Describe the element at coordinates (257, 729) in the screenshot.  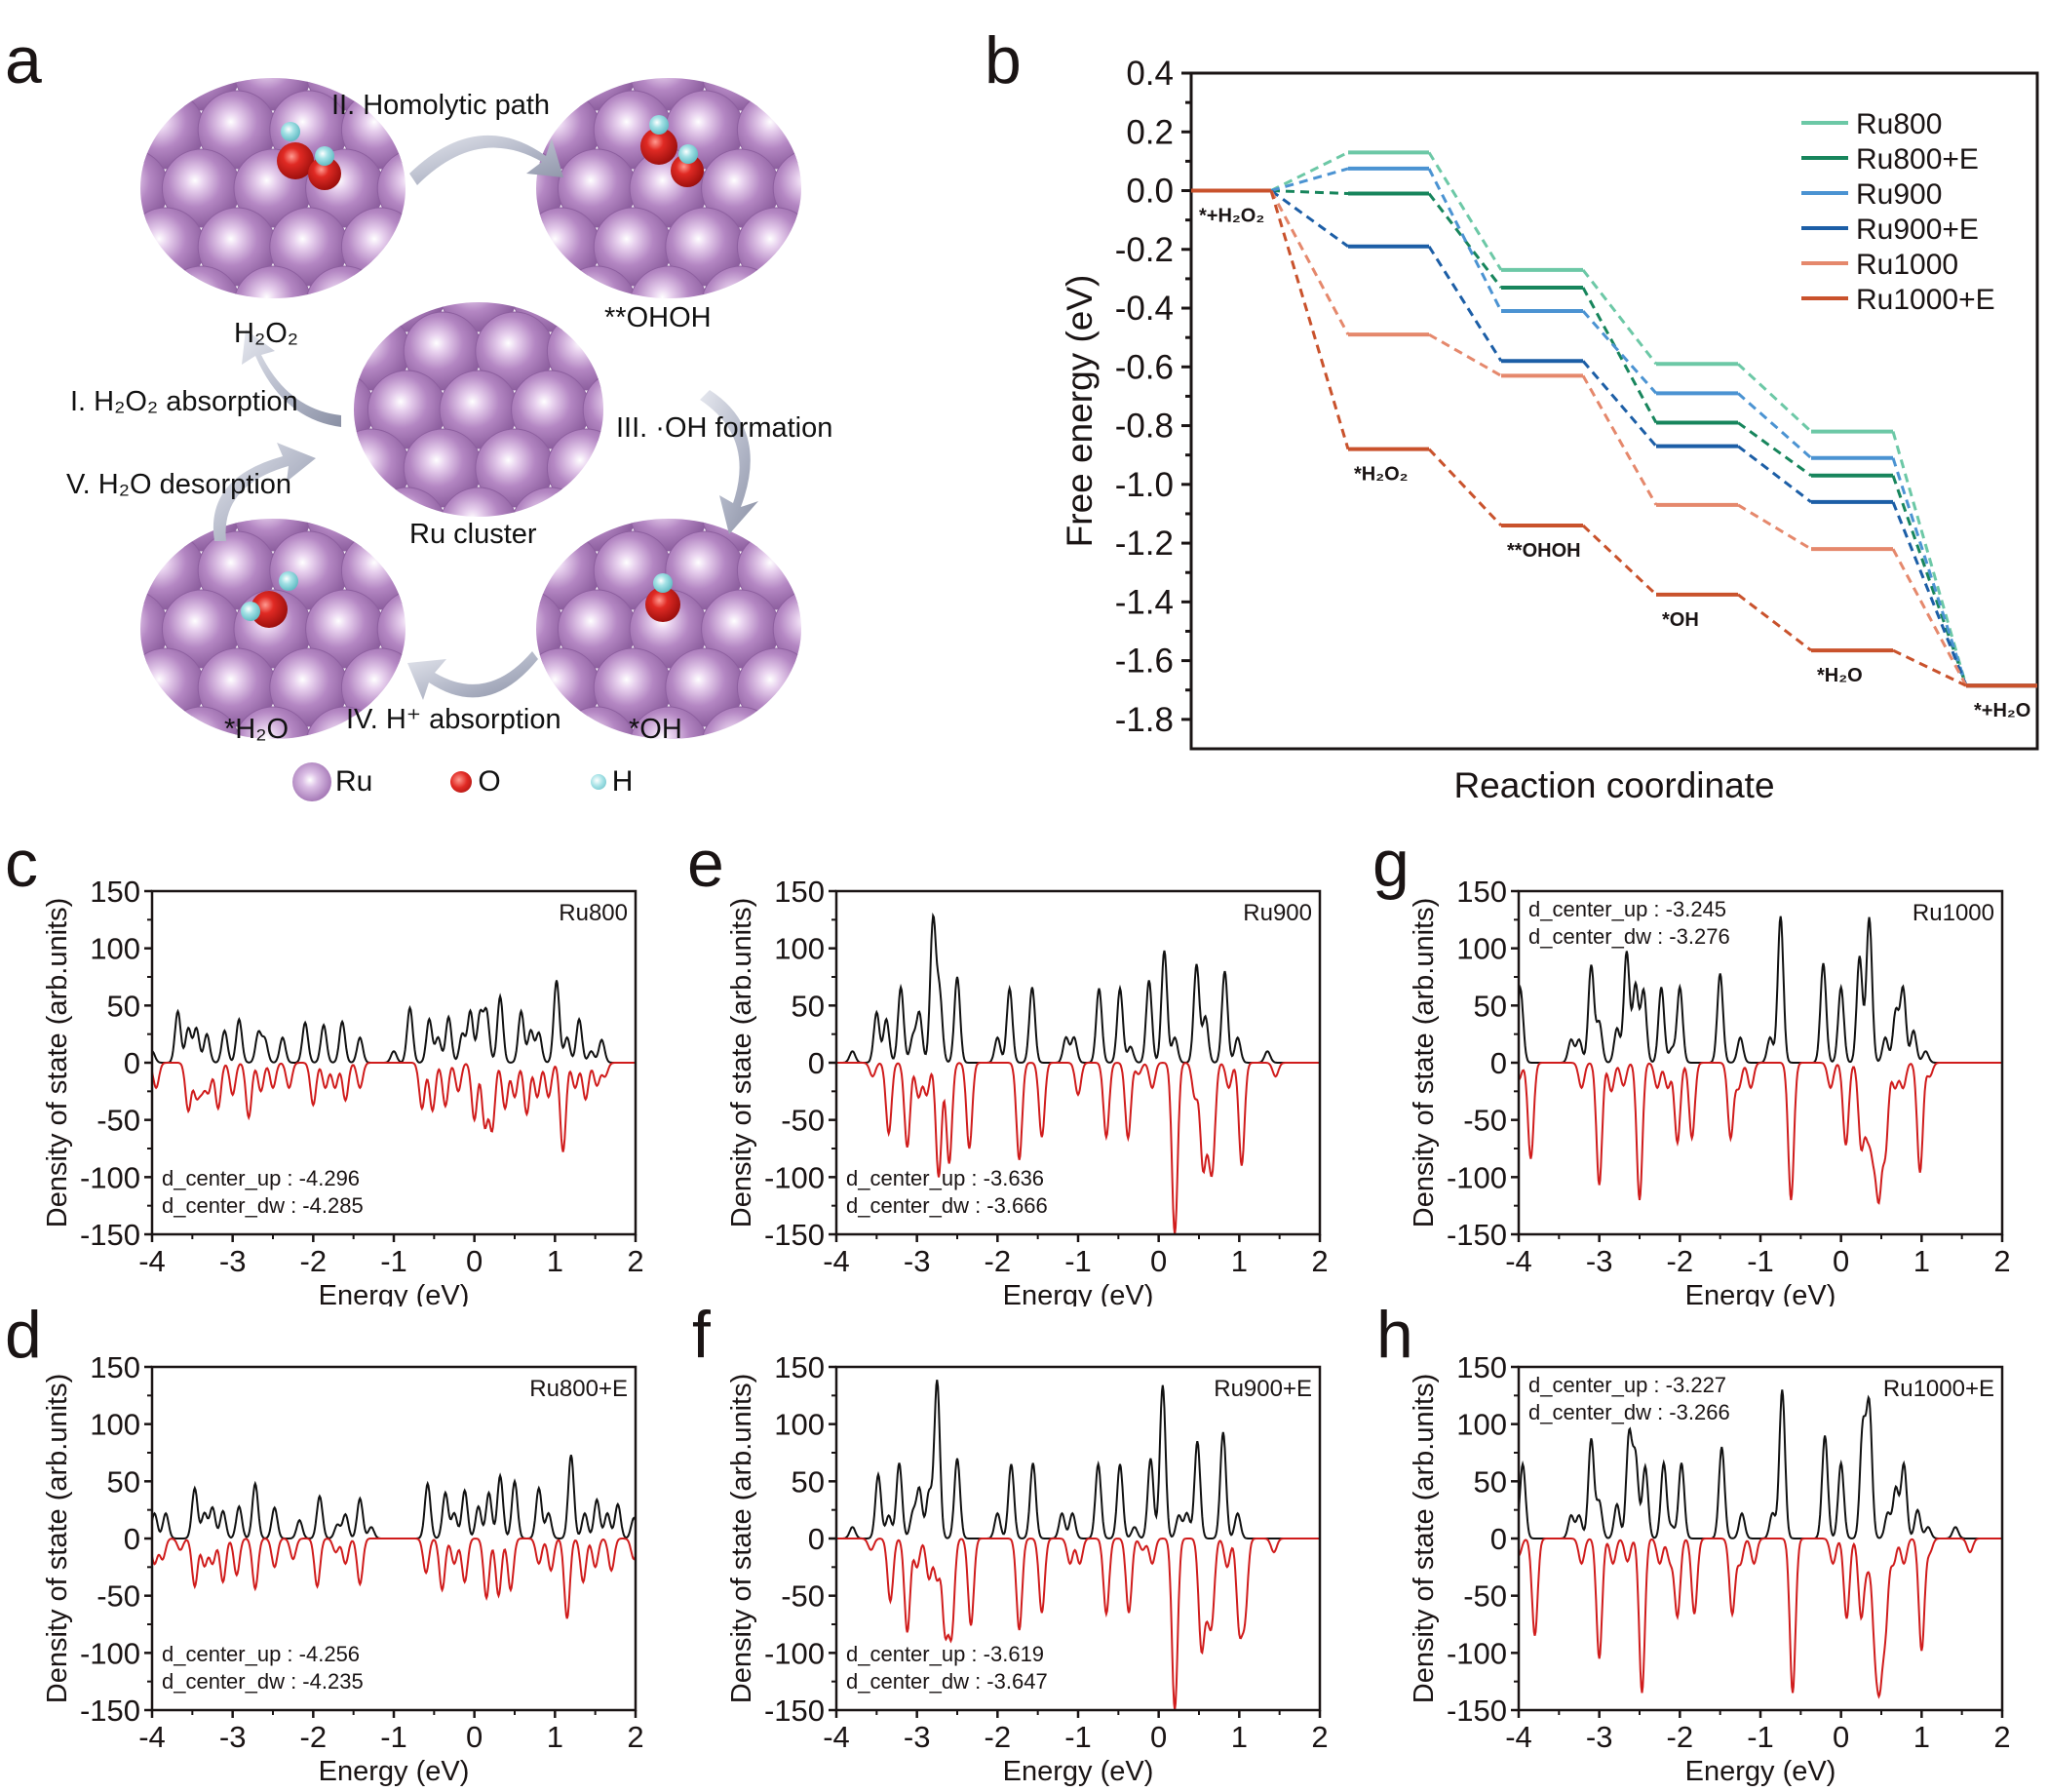
I see `state-label-h2o: *H₂O` at that location.